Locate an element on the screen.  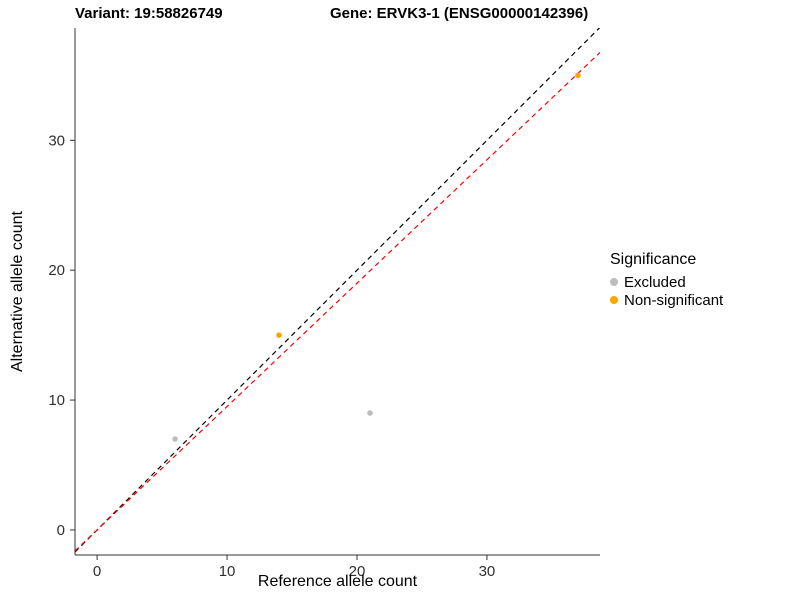
legend-label-excluded: Excluded is located at coordinates (655, 282).